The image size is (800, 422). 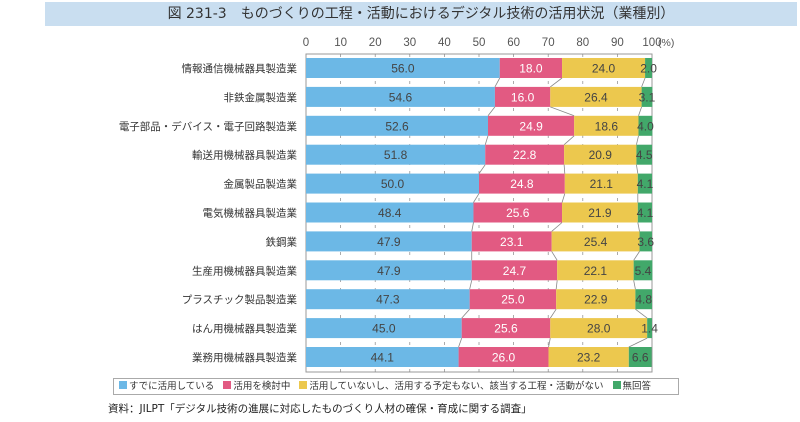 What do you see at coordinates (282, 241) in the screenshot?
I see `category-label: 鉄鋼業` at bounding box center [282, 241].